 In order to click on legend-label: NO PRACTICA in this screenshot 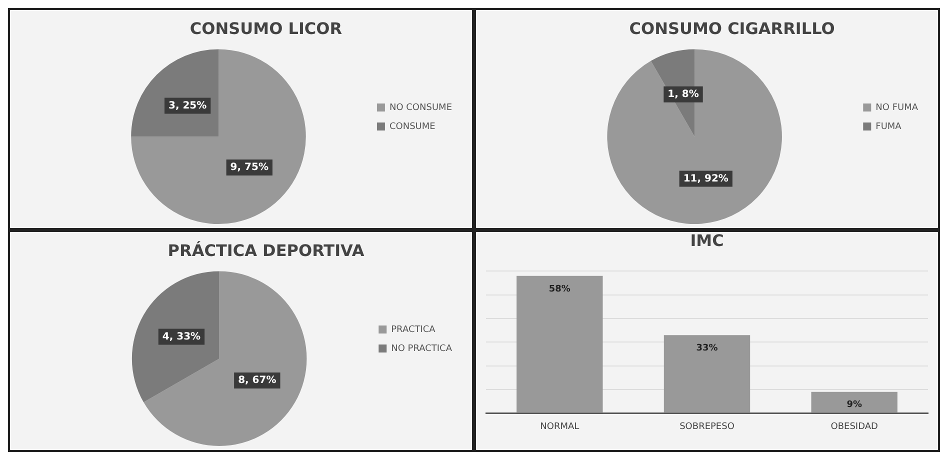, I will do `click(422, 349)`.